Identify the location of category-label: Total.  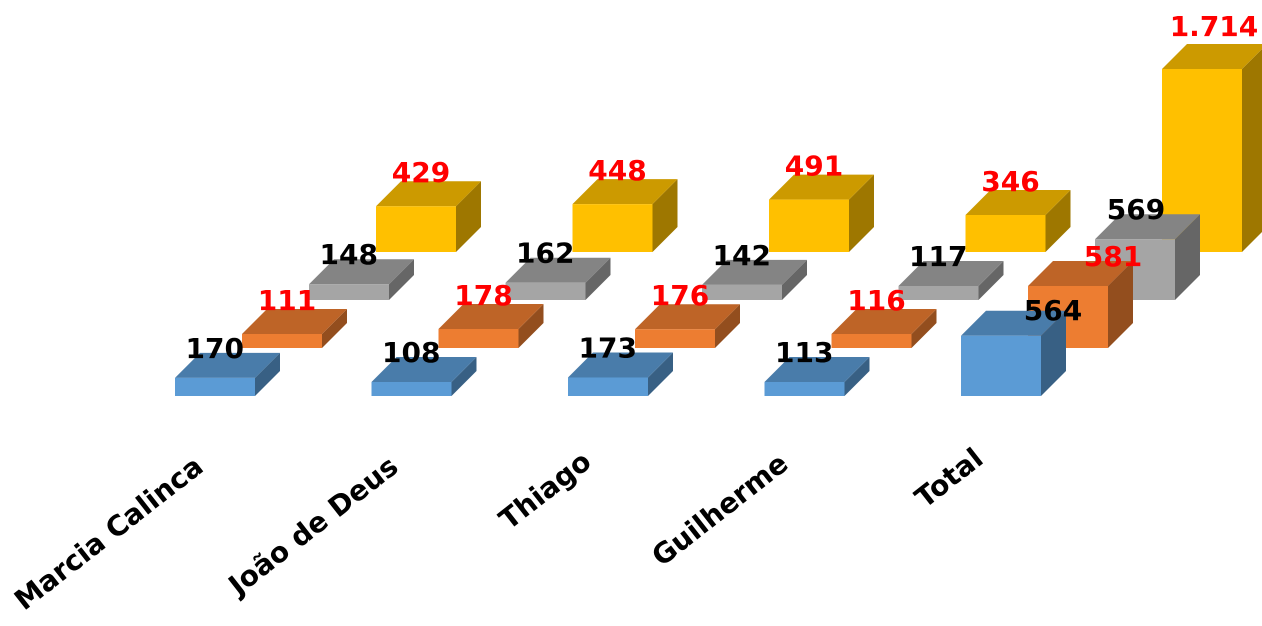
(949, 478).